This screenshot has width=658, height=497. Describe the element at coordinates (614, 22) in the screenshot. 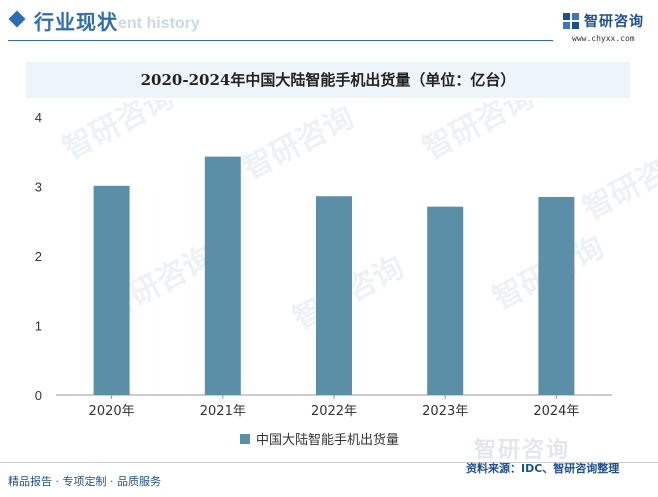

I see `logo-name: 智研咨询` at that location.